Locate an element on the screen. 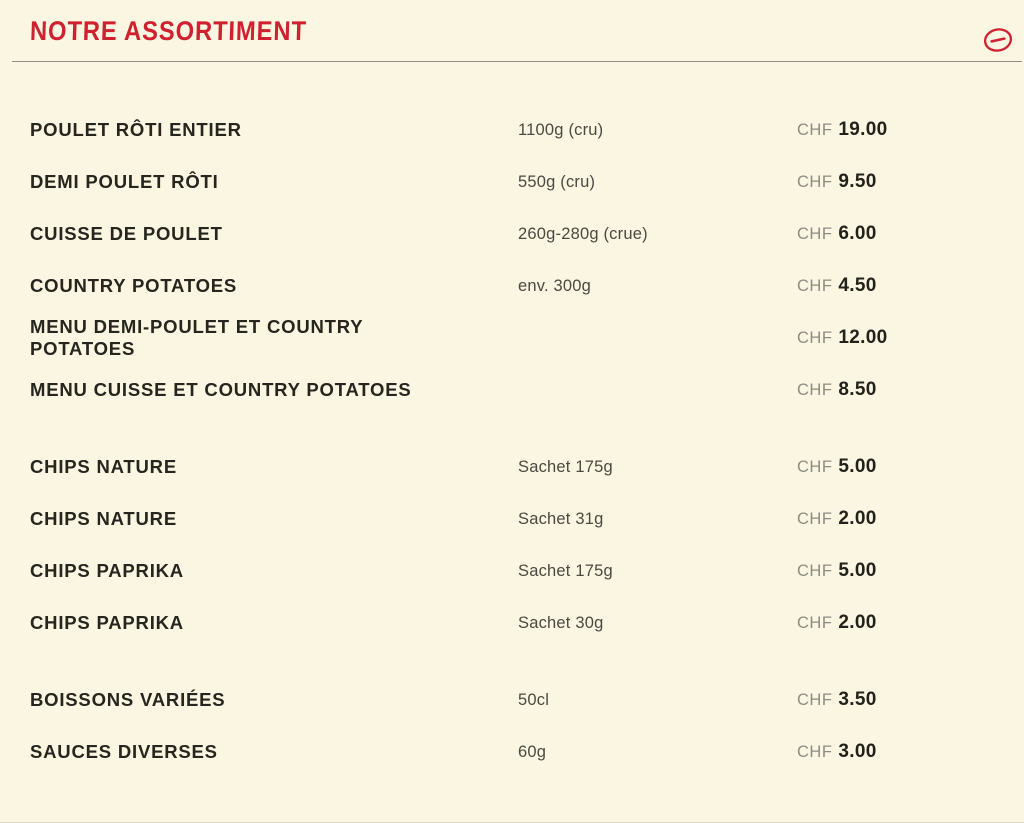  collapse-section-button is located at coordinates (998, 40).